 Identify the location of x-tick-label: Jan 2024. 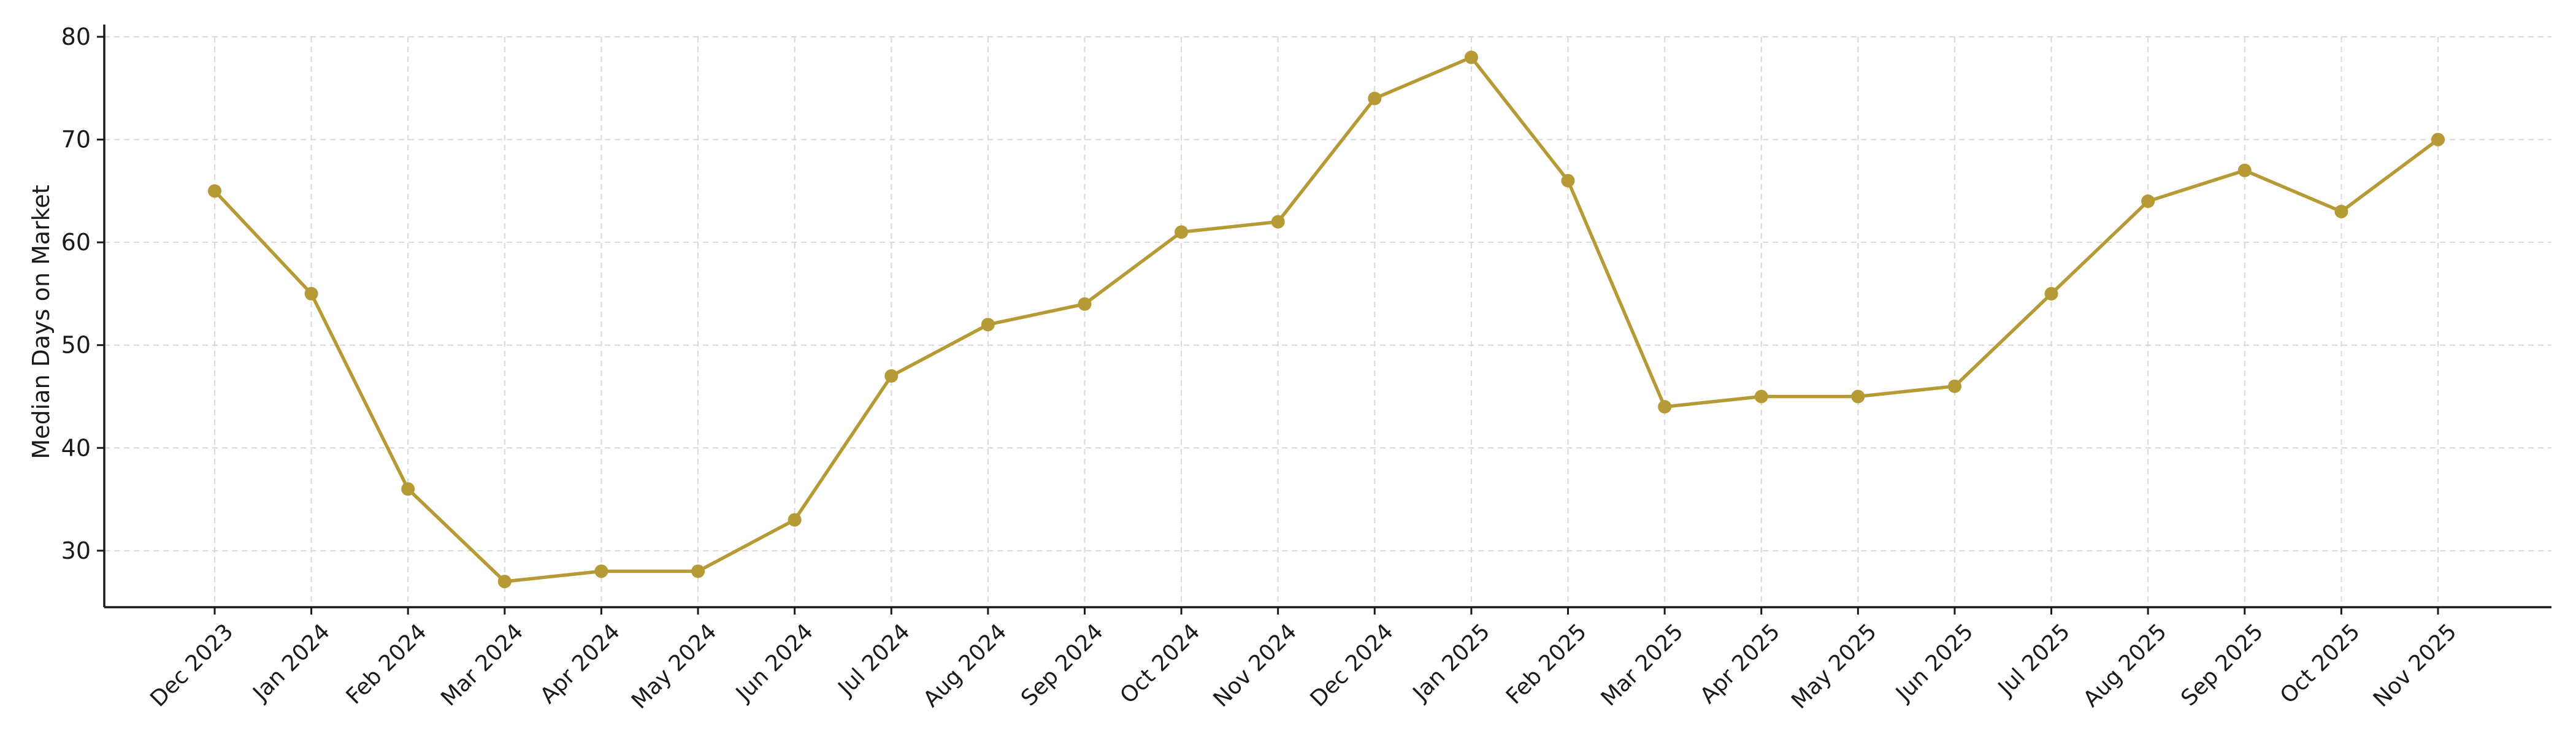
(291, 663).